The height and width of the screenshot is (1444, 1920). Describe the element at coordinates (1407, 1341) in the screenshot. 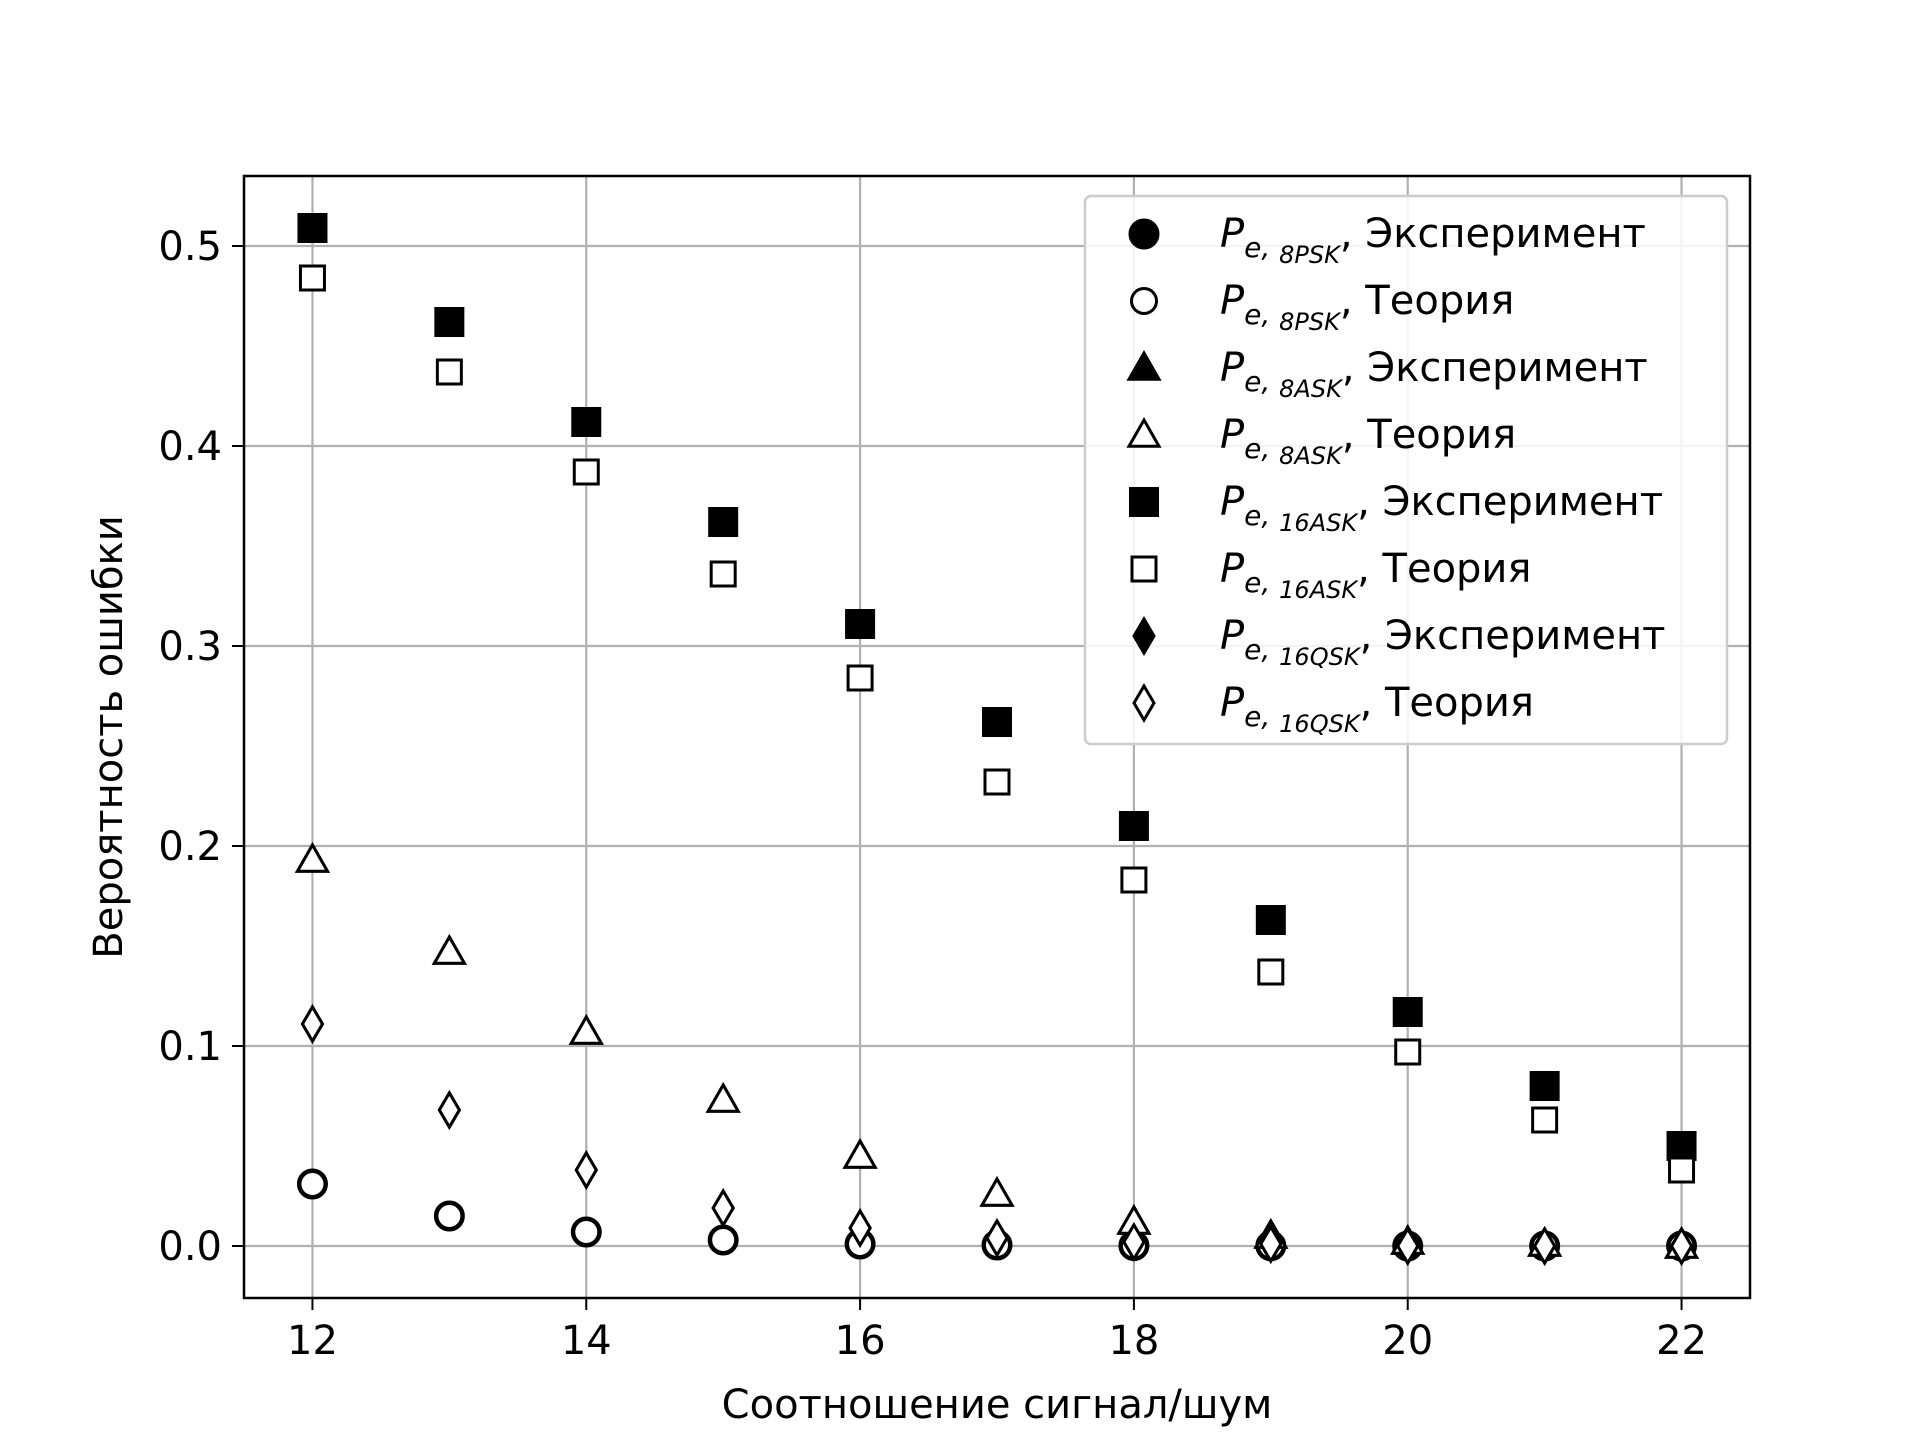

I see `x-tick-label: 20` at that location.